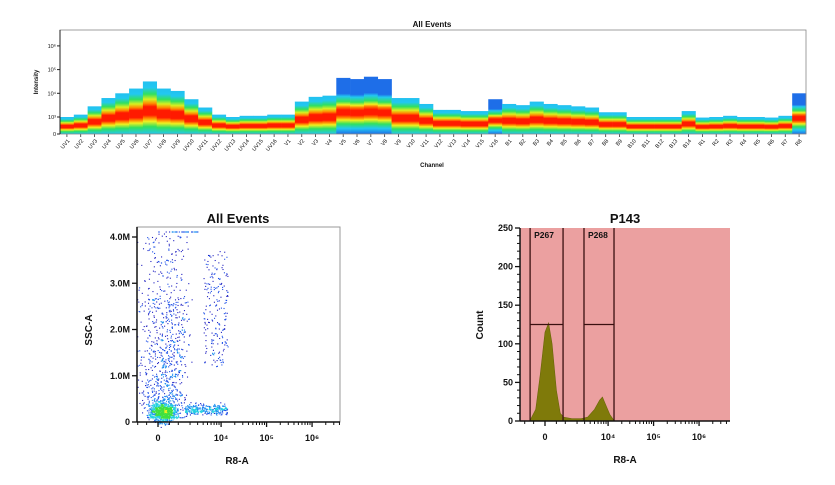 Image resolution: width=835 pixels, height=485 pixels. I want to click on gate-p268: P268, so click(599, 324).